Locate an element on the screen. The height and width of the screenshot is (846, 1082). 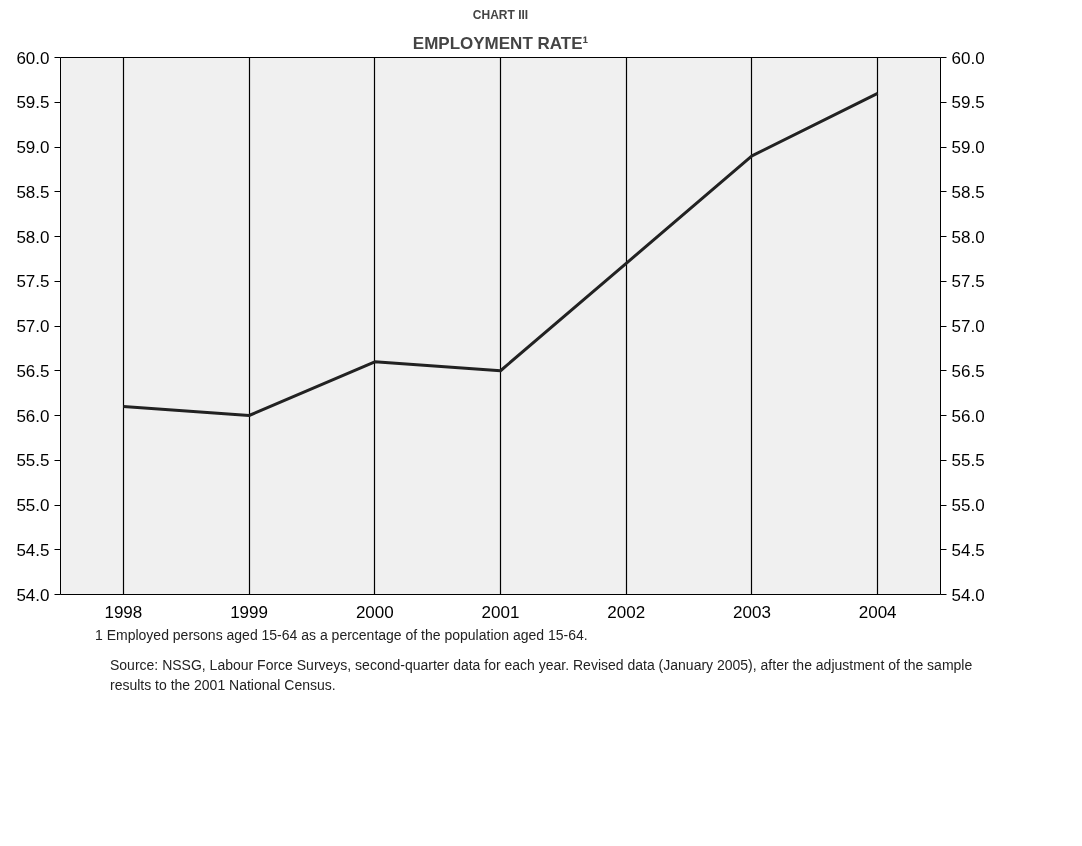
y2-tick-label: 55.5 is located at coordinates (968, 461).